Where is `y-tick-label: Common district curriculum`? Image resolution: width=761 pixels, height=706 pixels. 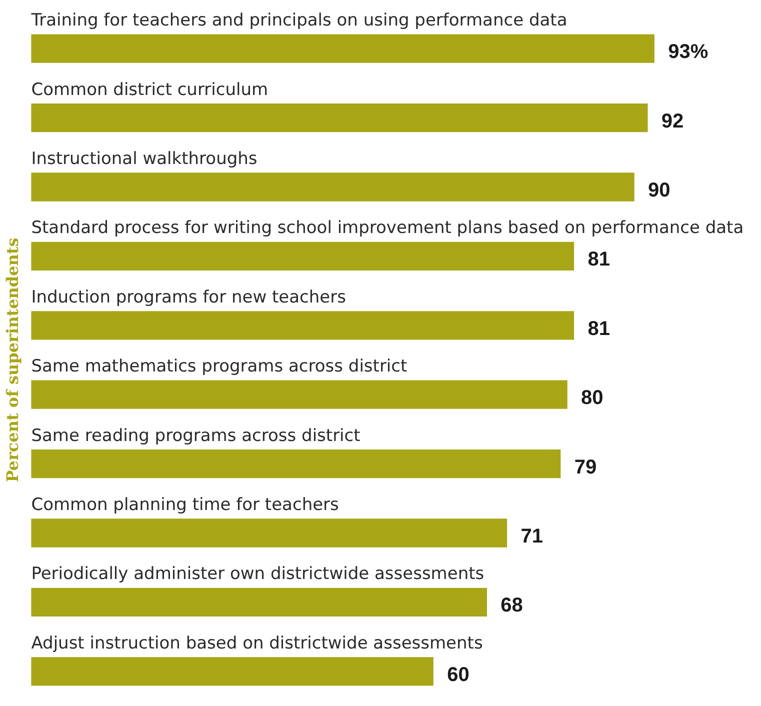 y-tick-label: Common district curriculum is located at coordinates (149, 90).